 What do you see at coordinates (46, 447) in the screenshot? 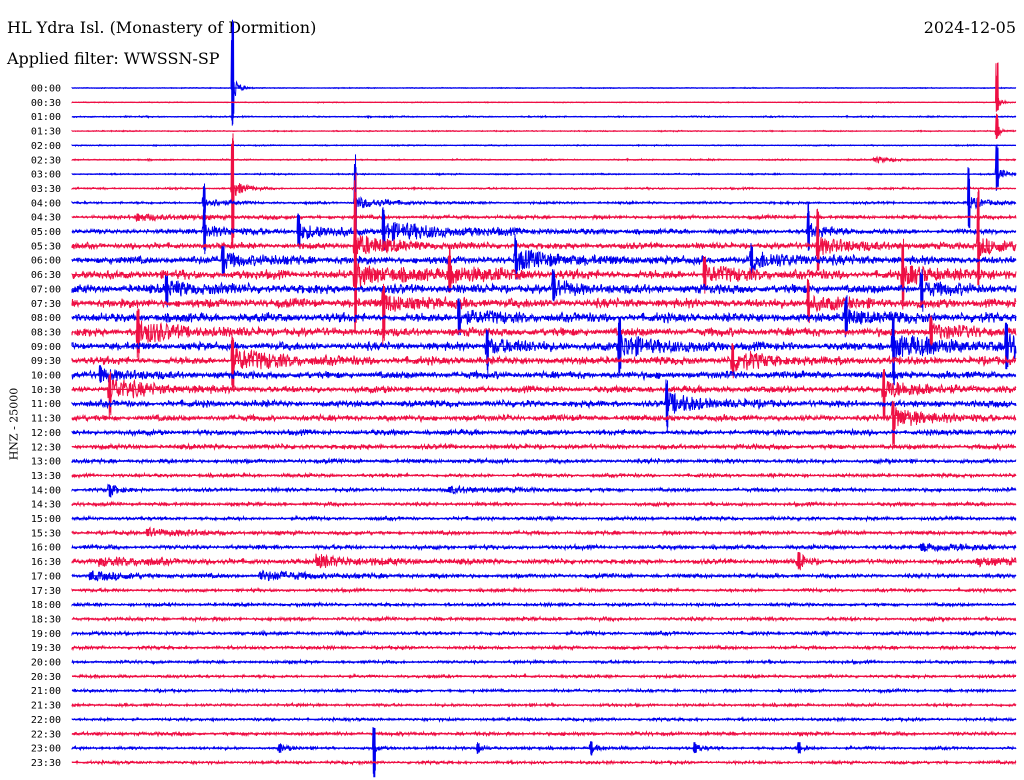
I see `time-tick-label: 12:30` at bounding box center [46, 447].